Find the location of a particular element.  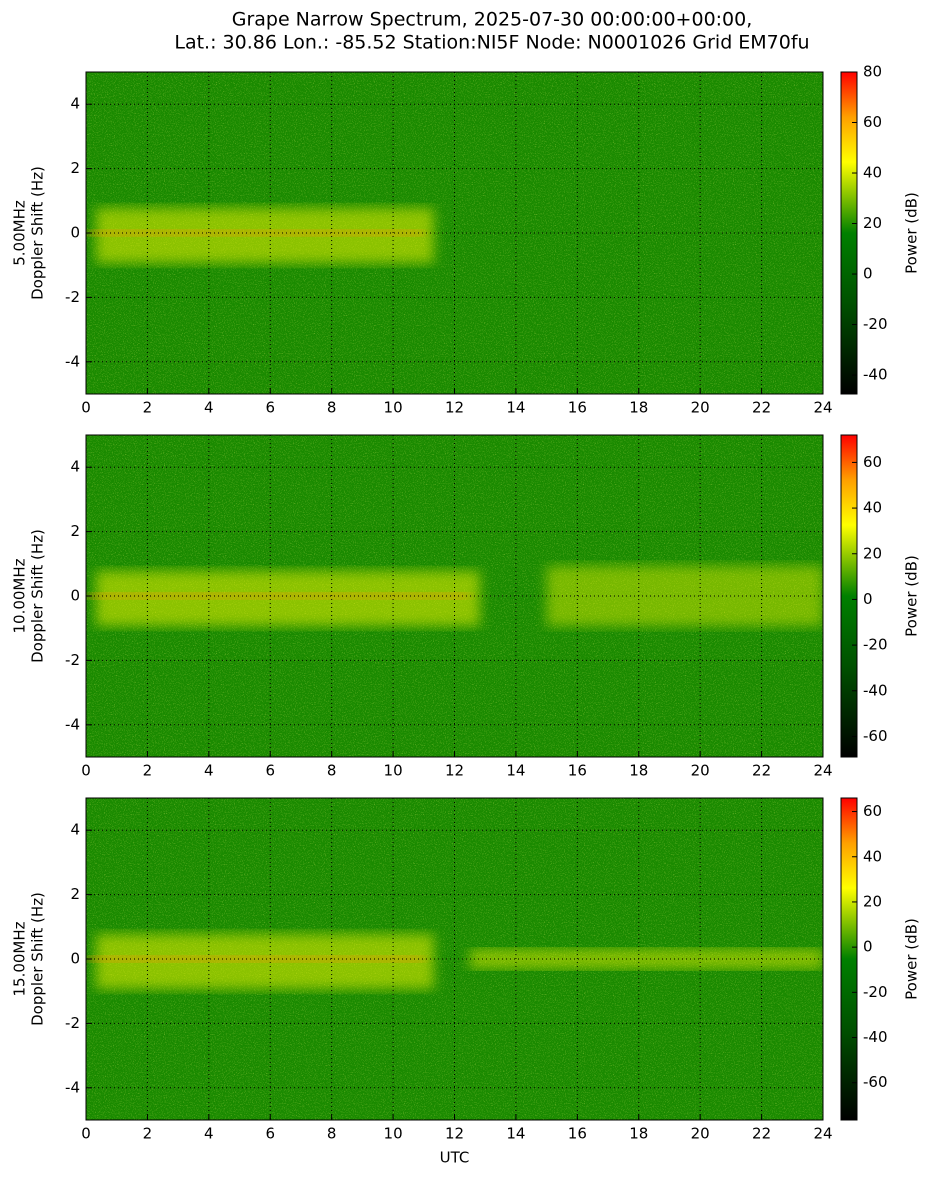

y-axis-label: 5.00MHz is located at coordinates (20, 233).